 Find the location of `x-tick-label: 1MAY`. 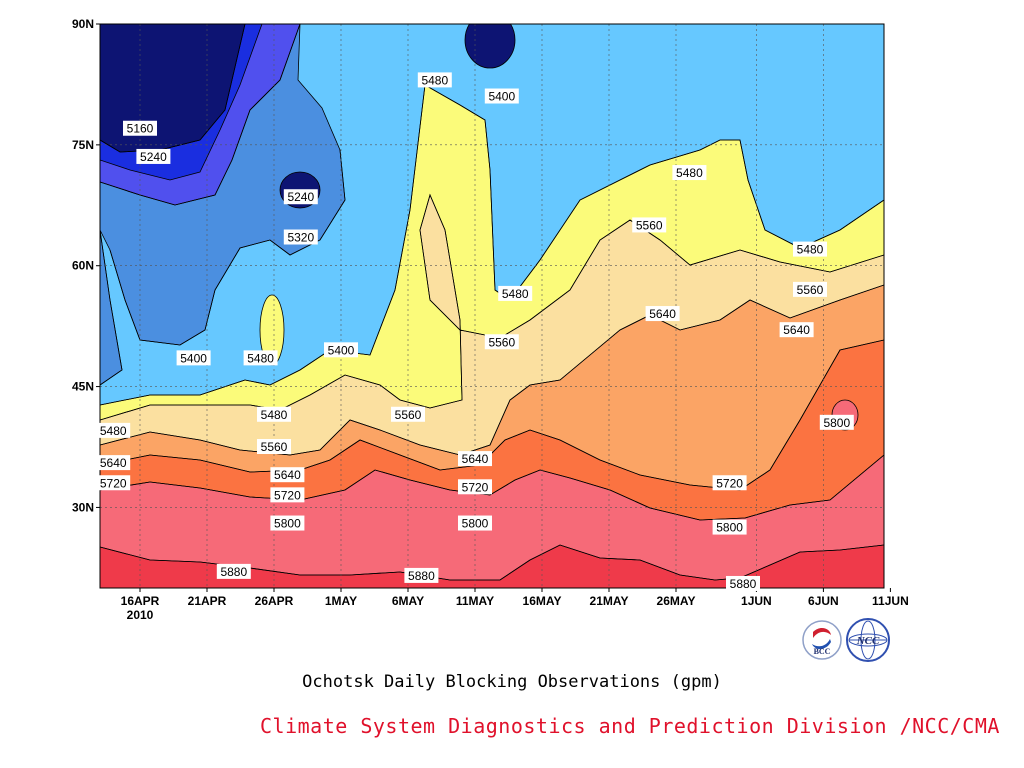

x-tick-label: 1MAY is located at coordinates (341, 601).